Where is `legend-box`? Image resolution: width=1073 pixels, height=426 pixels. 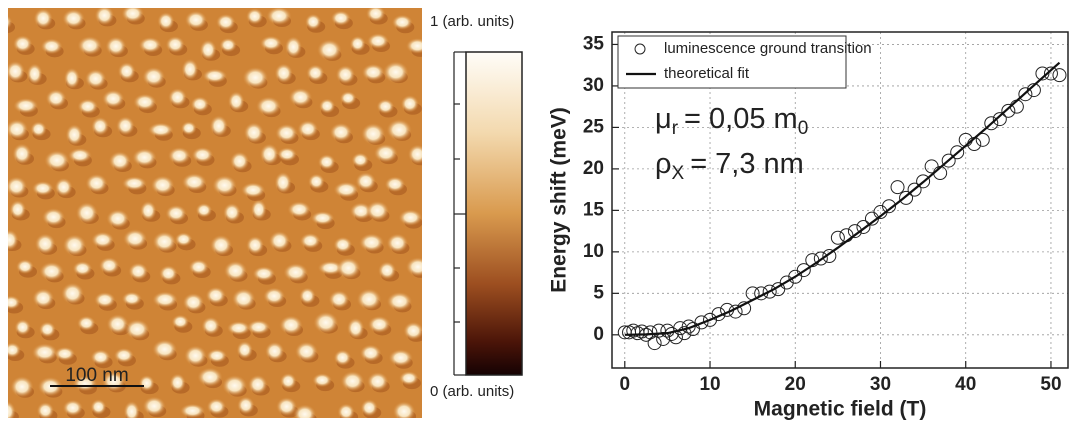
legend-box is located at coordinates (732, 62).